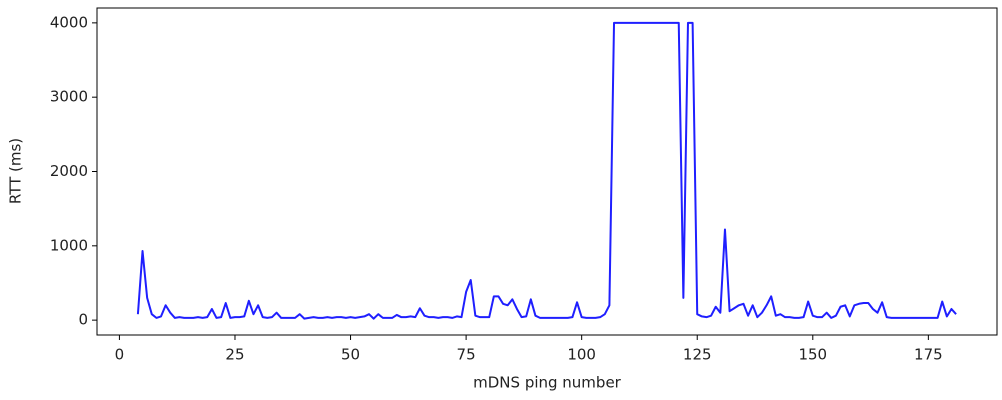  I want to click on y-tick-label: 4000, so click(69, 22).